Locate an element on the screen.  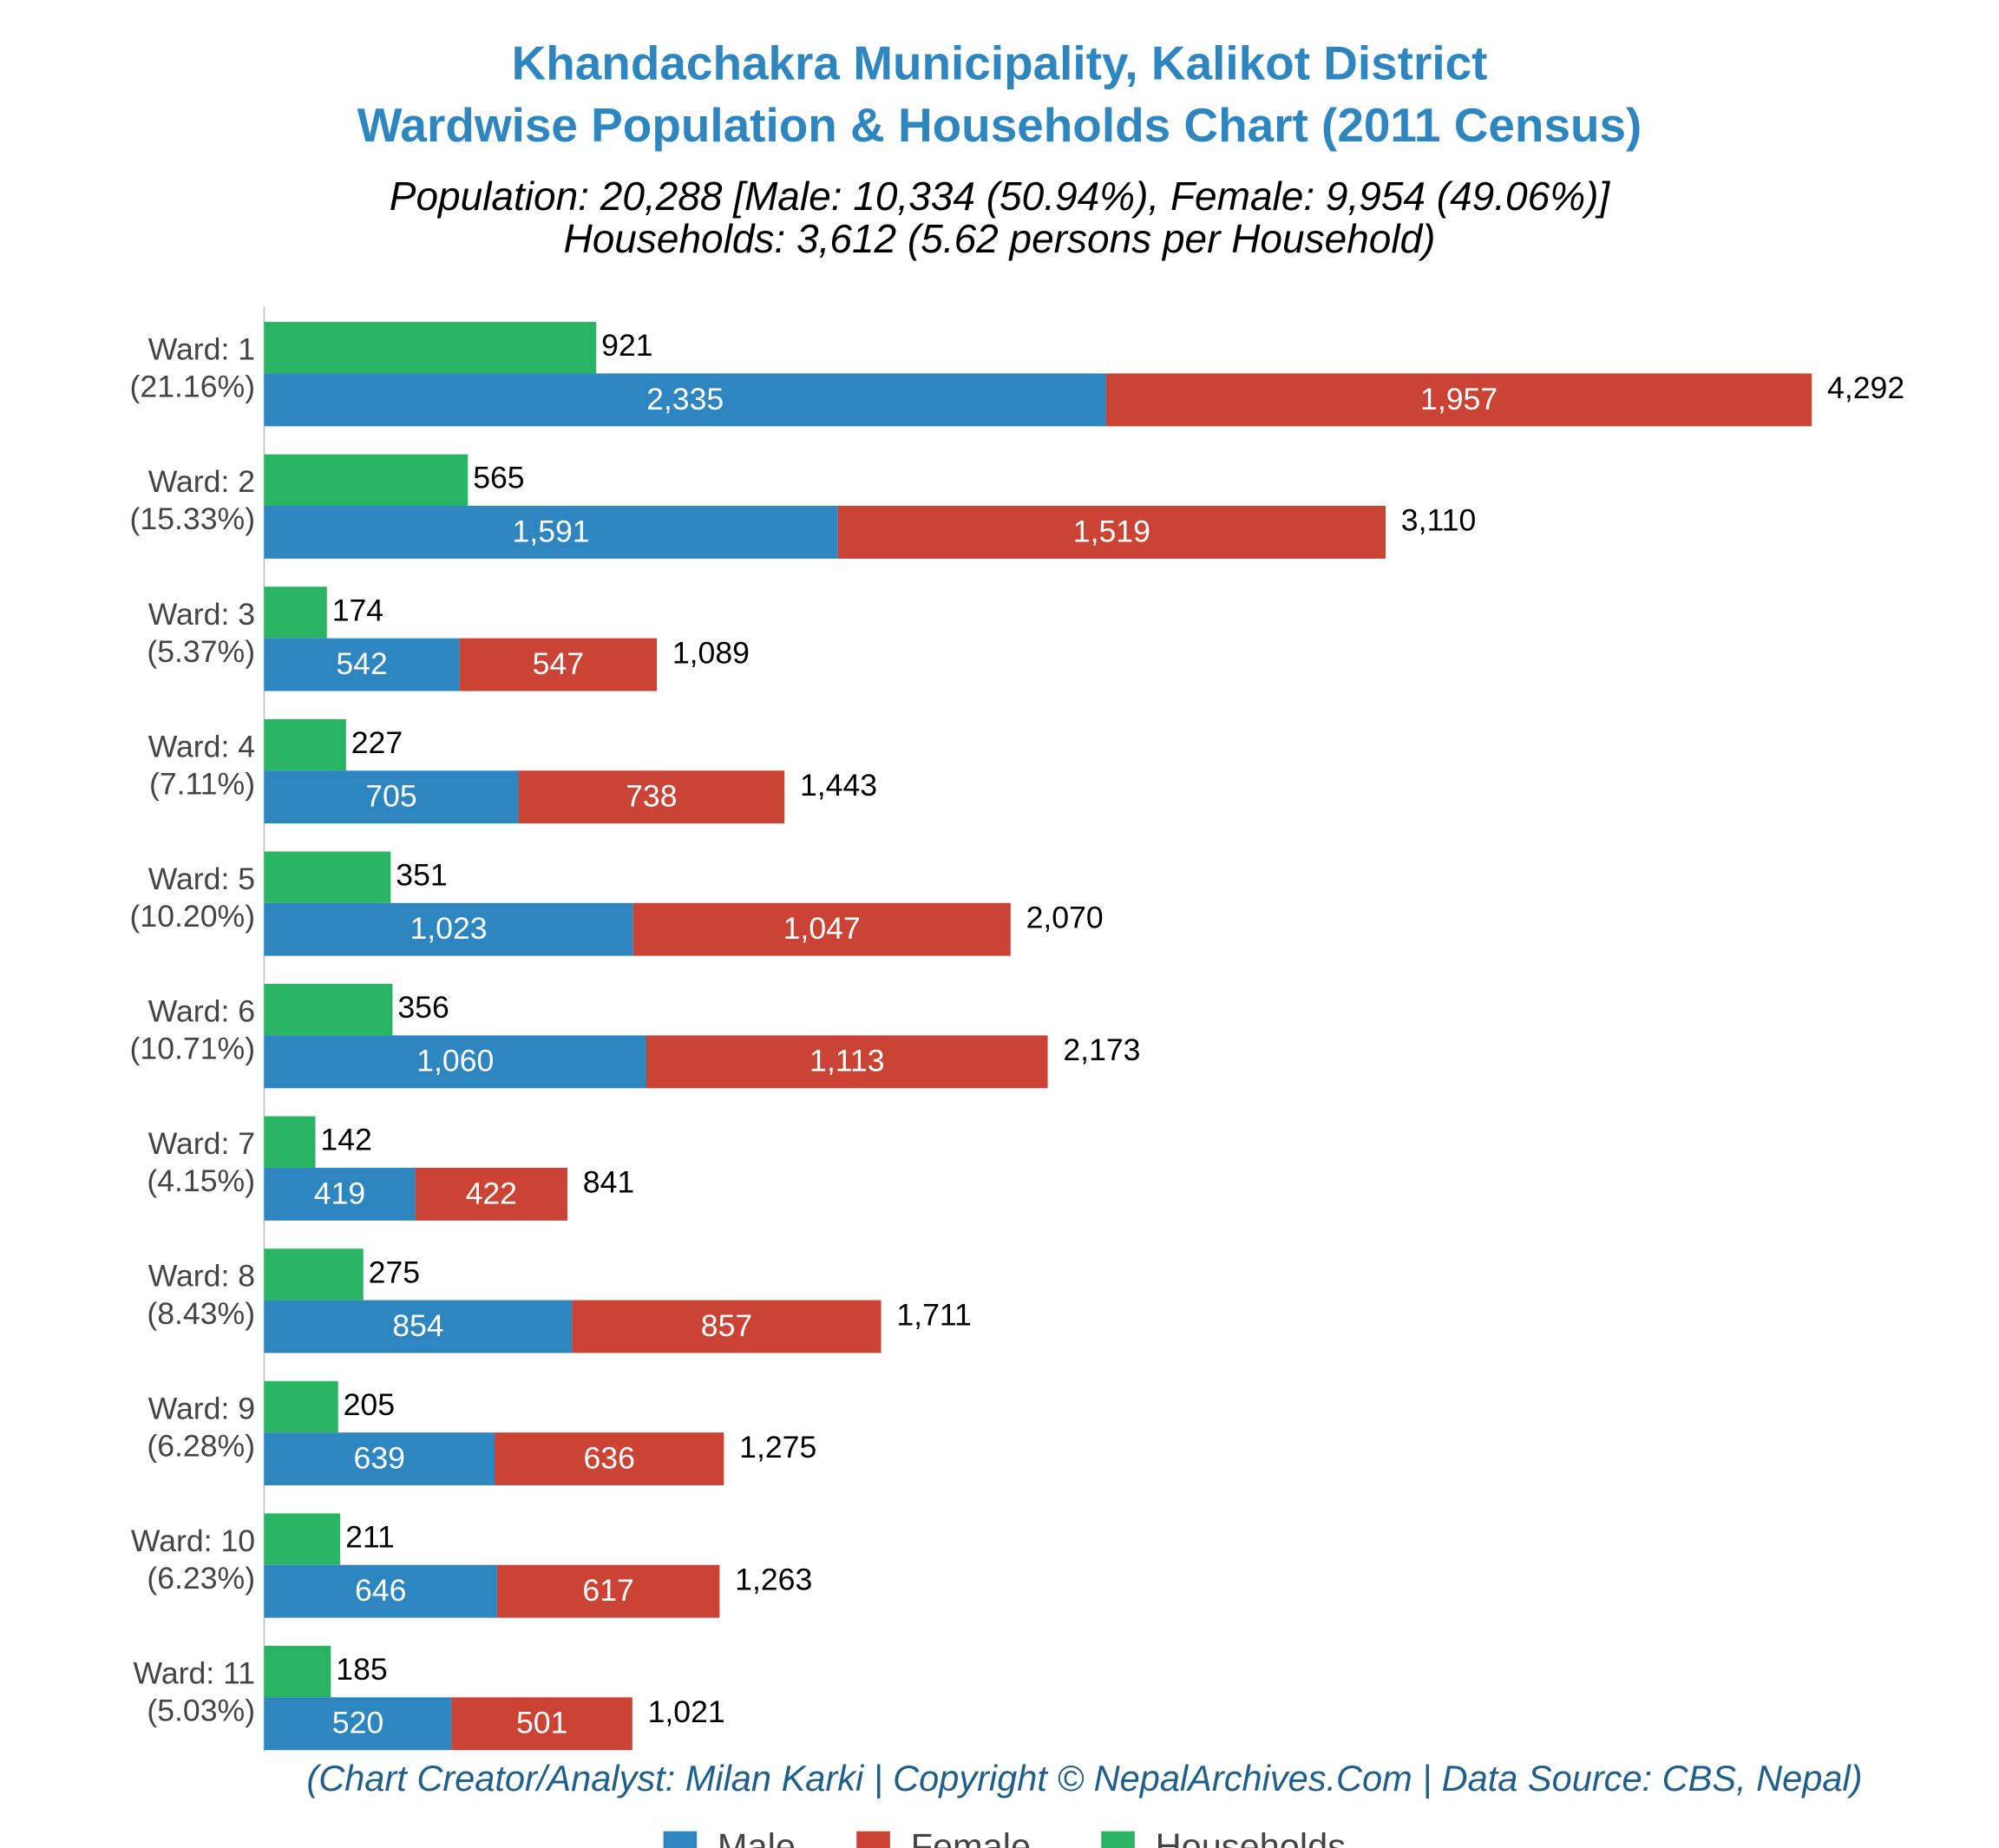
total-label: 1,275 is located at coordinates (777, 1447).